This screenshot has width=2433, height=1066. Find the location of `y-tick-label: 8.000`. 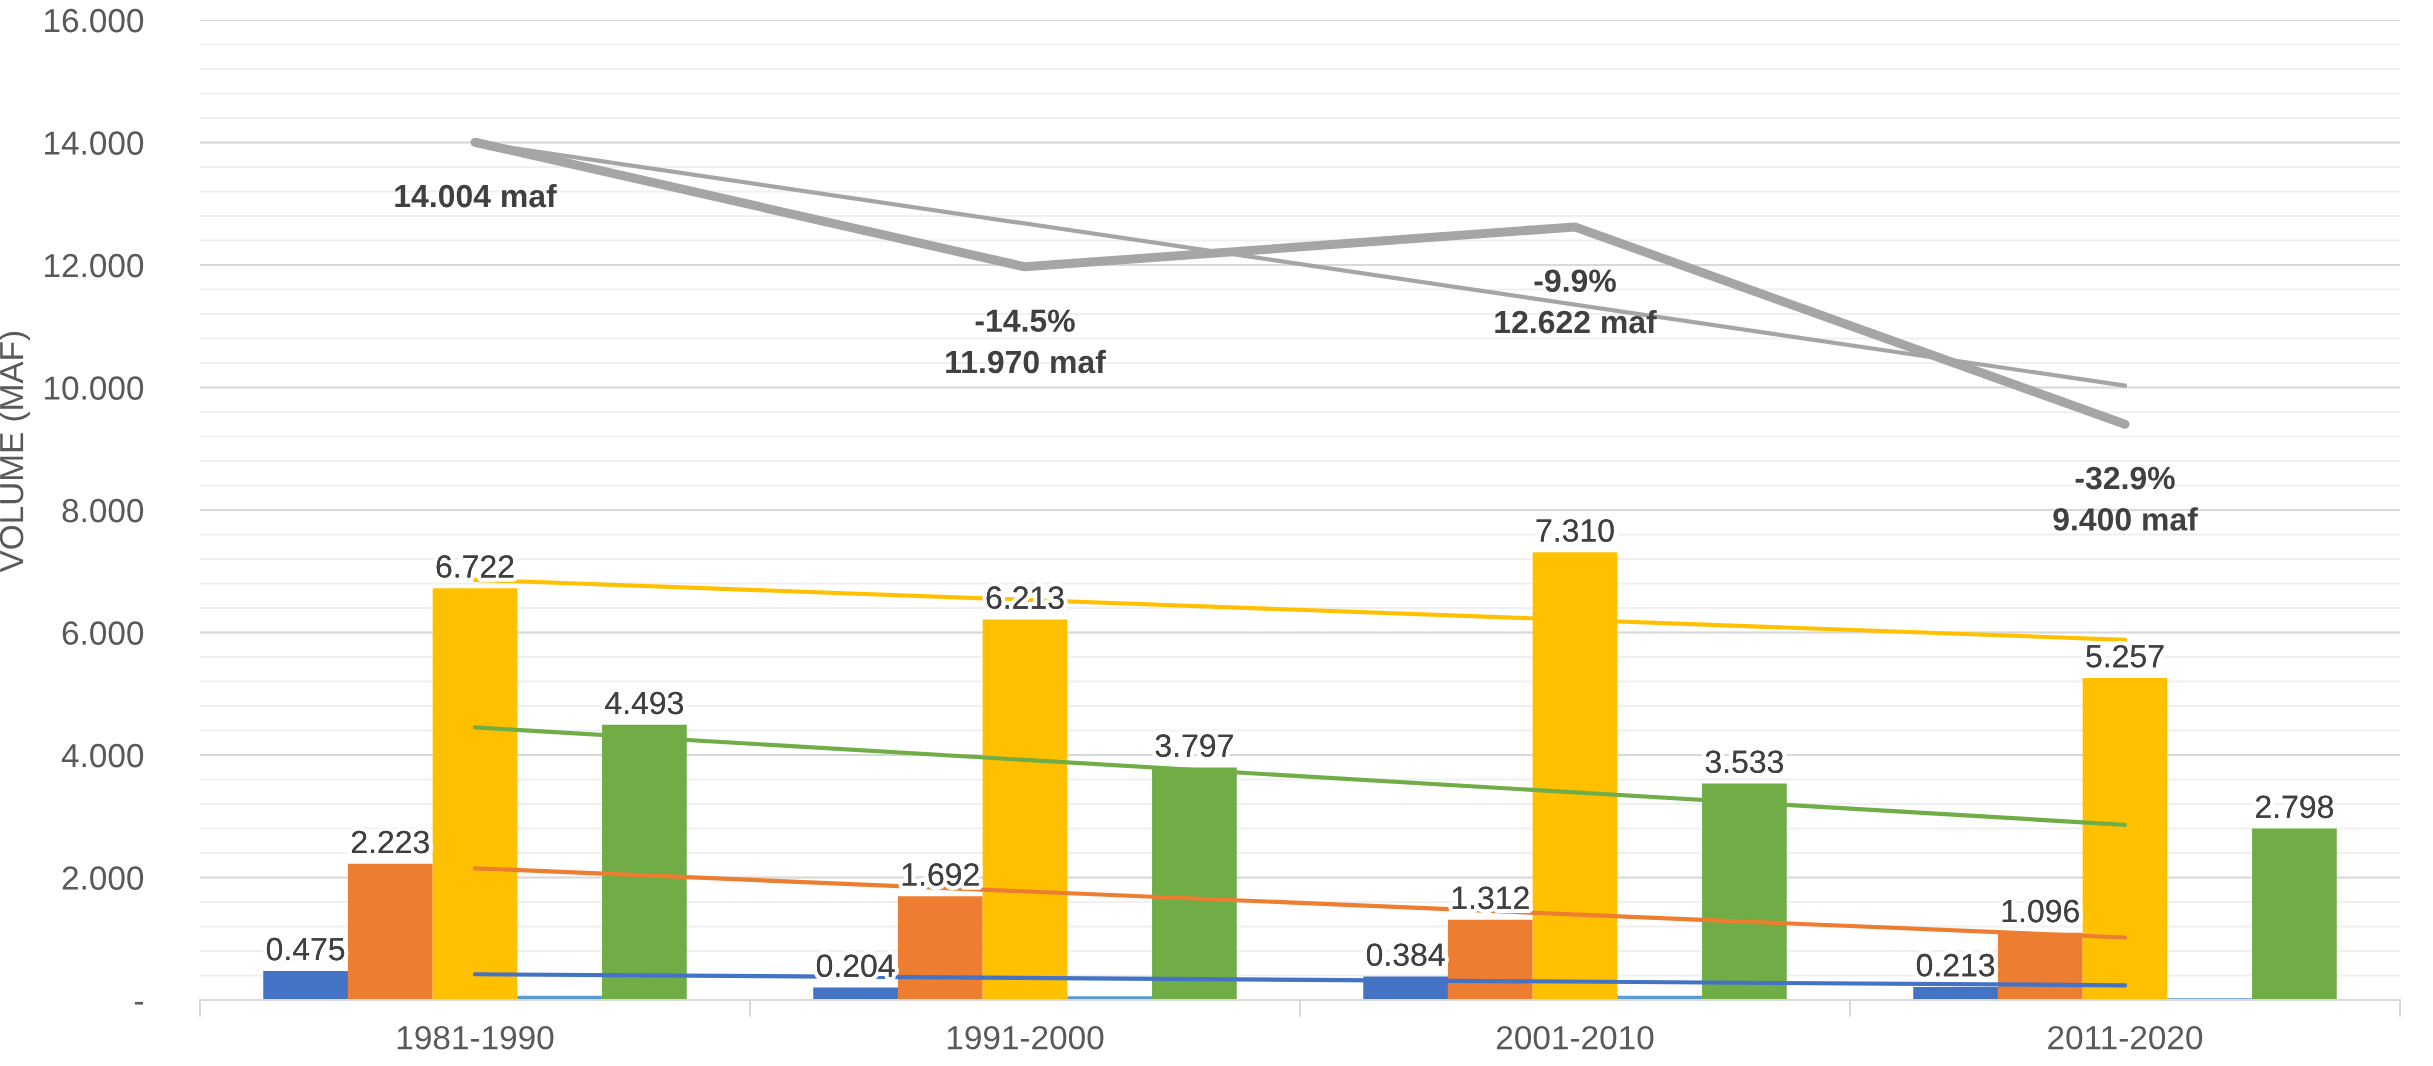

y-tick-label: 8.000 is located at coordinates (103, 510).